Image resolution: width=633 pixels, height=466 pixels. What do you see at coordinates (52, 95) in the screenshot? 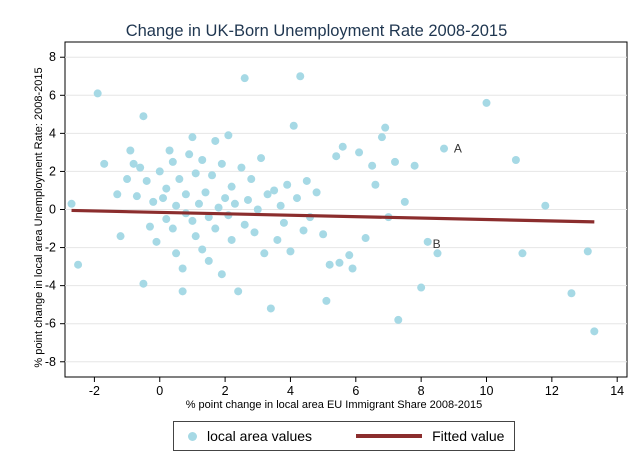
I see `y-tick-label: 6` at bounding box center [52, 95].